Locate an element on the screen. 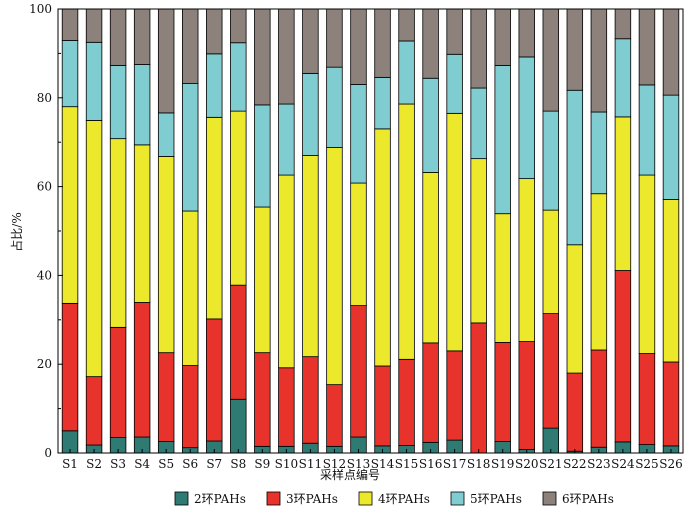 The image size is (700, 514). legend-label: 2环PAHs is located at coordinates (220, 499).